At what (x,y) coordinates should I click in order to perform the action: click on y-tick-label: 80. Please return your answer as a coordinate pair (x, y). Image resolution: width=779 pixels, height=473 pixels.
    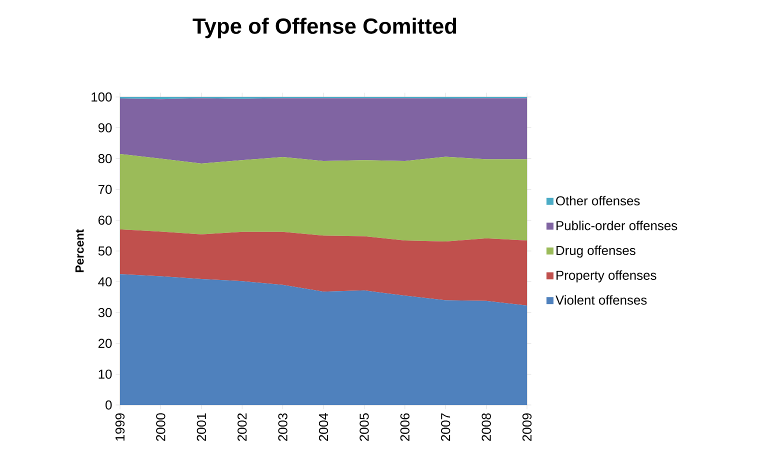
    Looking at the image, I should click on (105, 159).